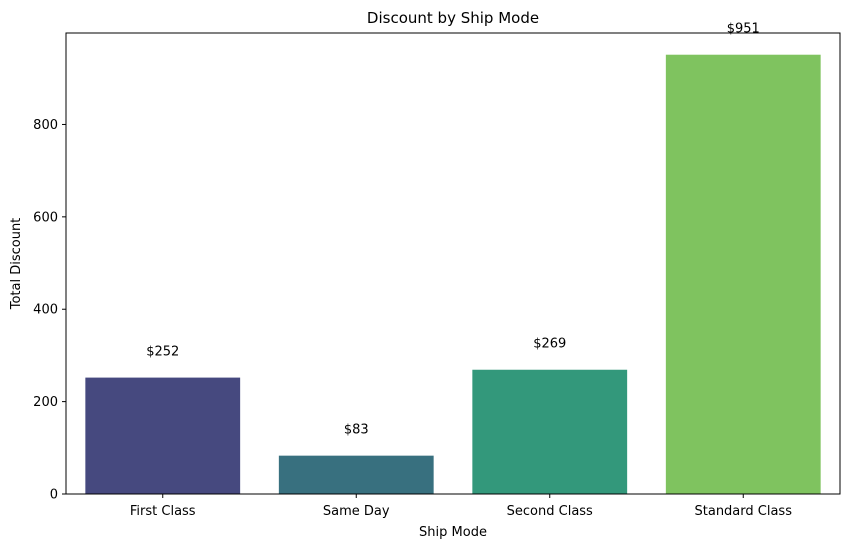 The image size is (850, 547). I want to click on y-tick-label: 800, so click(45, 125).